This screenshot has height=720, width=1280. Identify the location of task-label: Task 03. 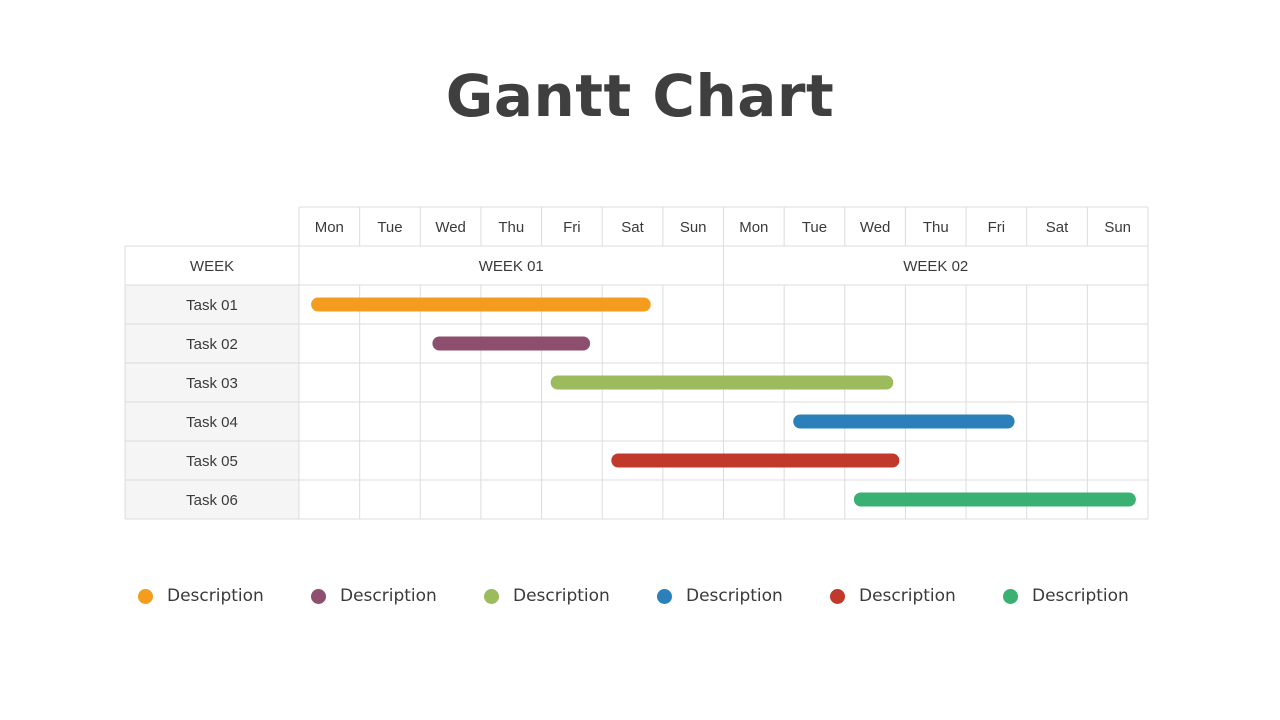
(212, 383).